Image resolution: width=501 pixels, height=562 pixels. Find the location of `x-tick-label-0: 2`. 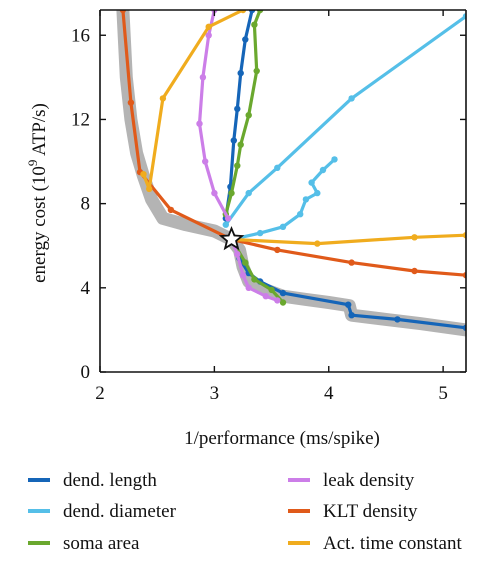

x-tick-label-0: 2 is located at coordinates (100, 393).